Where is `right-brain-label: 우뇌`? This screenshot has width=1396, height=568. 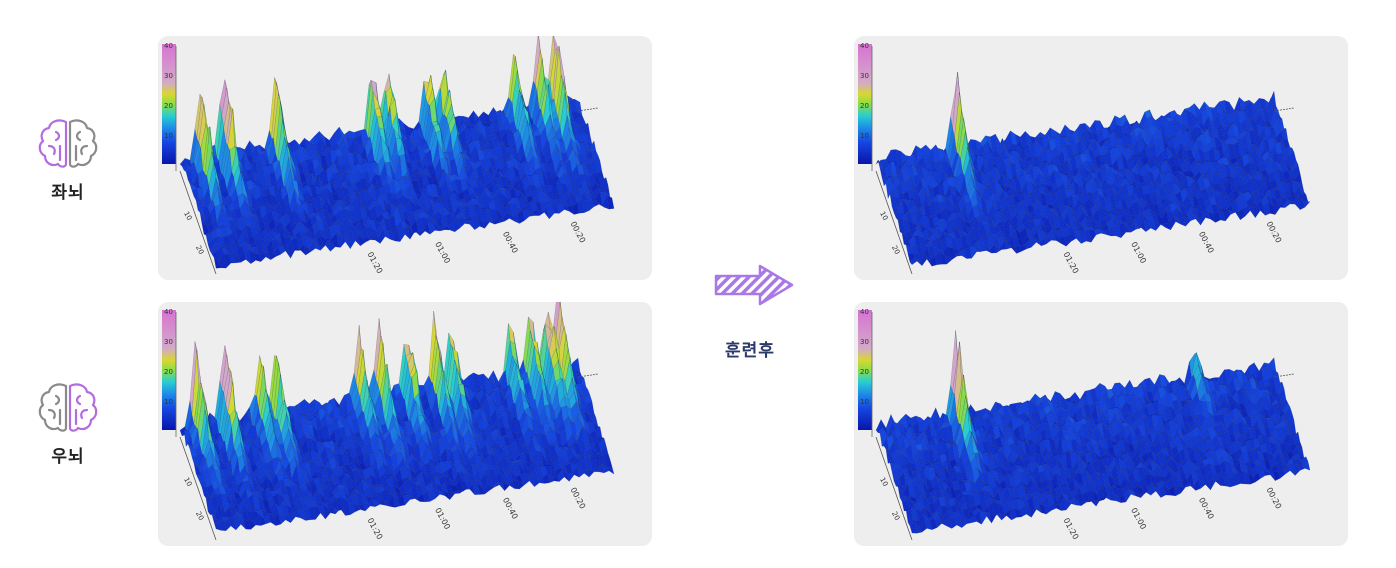 right-brain-label: 우뇌 is located at coordinates (68, 457).